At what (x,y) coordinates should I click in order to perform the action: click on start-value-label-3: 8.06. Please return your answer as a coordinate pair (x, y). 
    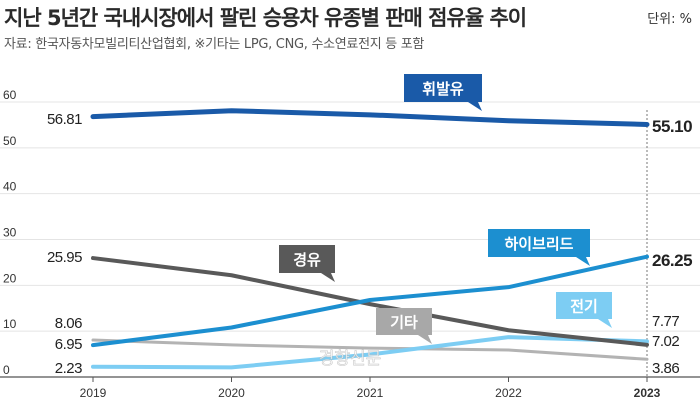
    Looking at the image, I should click on (68, 323).